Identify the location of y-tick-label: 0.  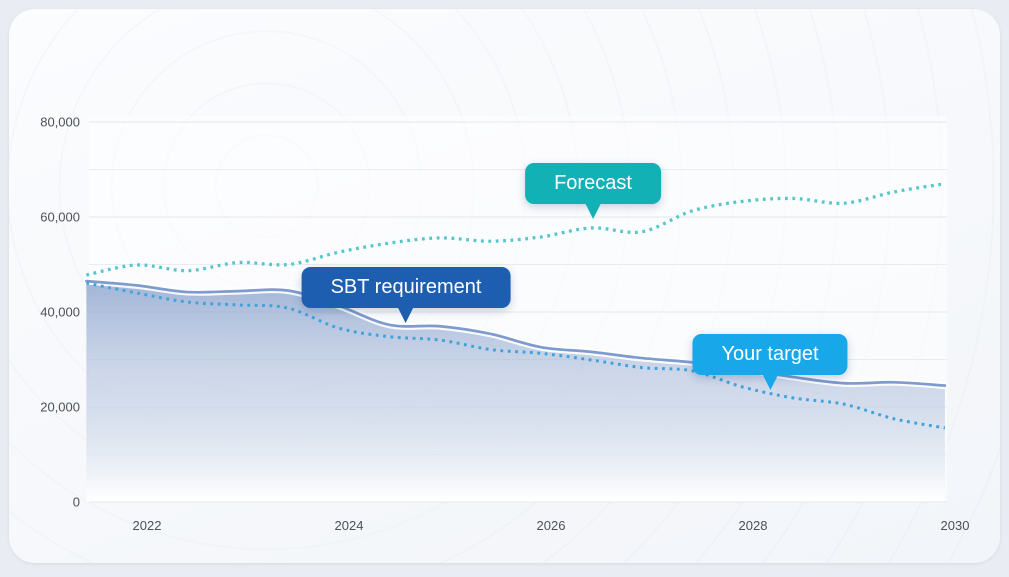
(76, 502).